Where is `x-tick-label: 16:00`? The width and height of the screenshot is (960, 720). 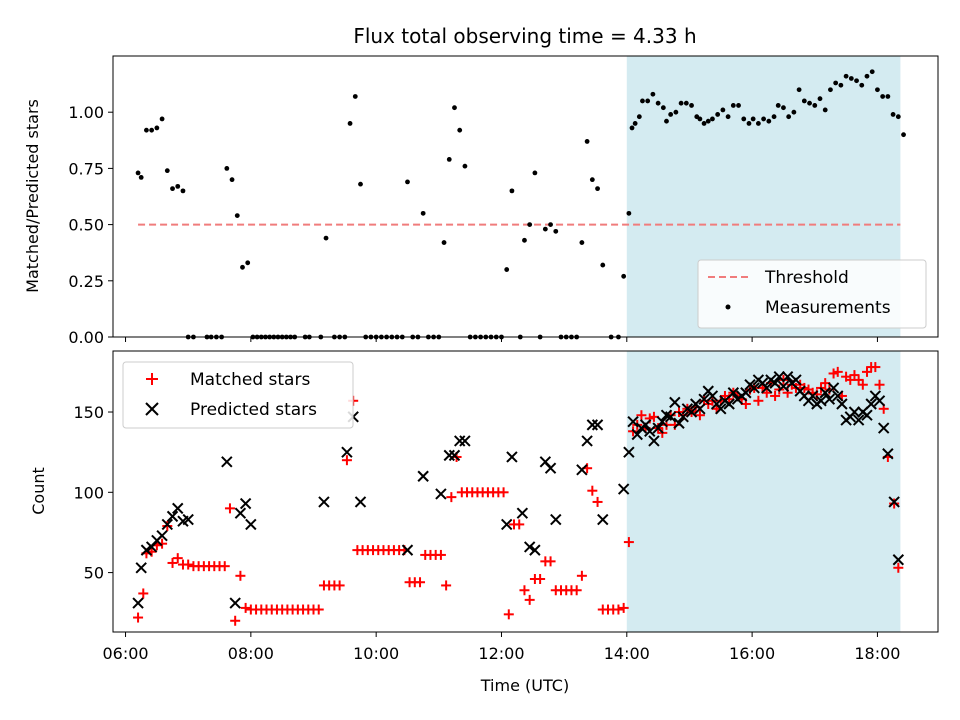 x-tick-label: 16:00 is located at coordinates (752, 653).